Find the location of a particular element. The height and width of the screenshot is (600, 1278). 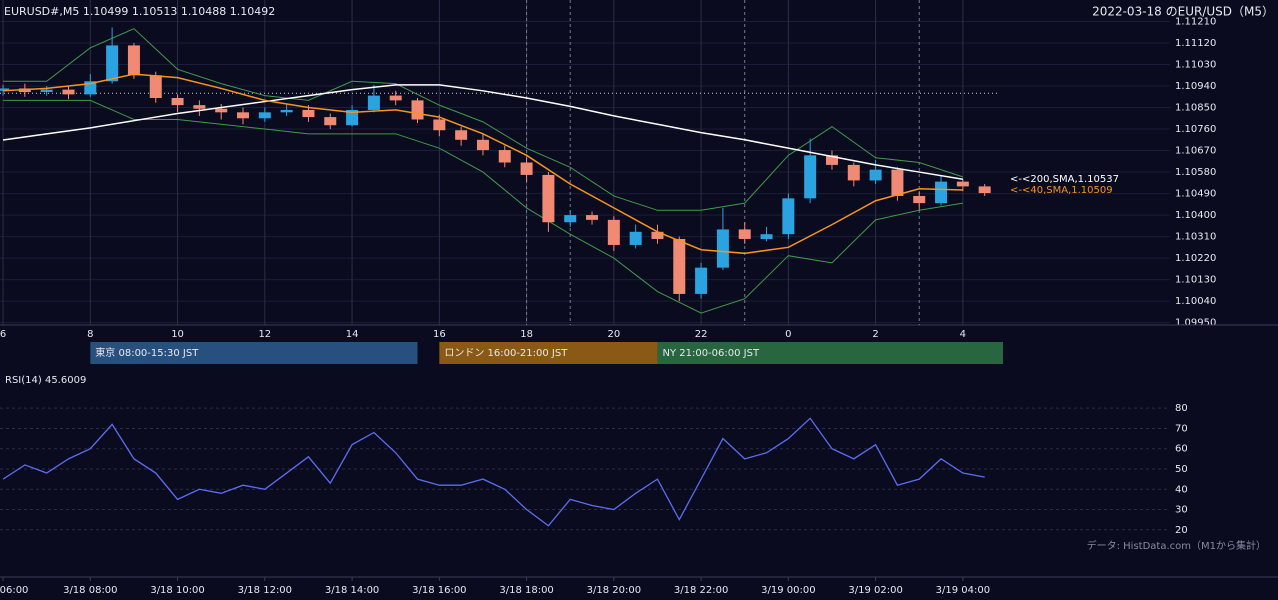

x-tick-label: 3/18 12:00 is located at coordinates (265, 590).